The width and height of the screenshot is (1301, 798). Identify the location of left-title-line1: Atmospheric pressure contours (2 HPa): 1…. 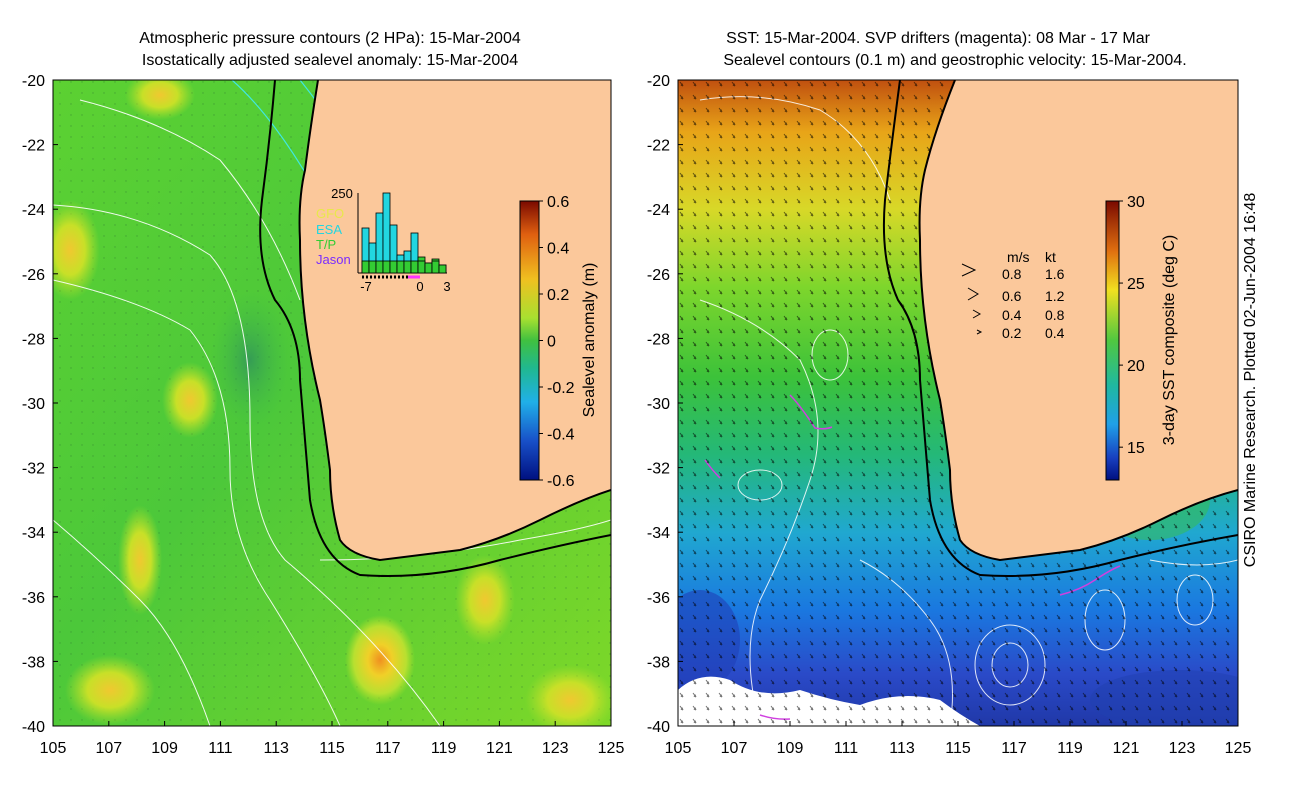
(330, 38).